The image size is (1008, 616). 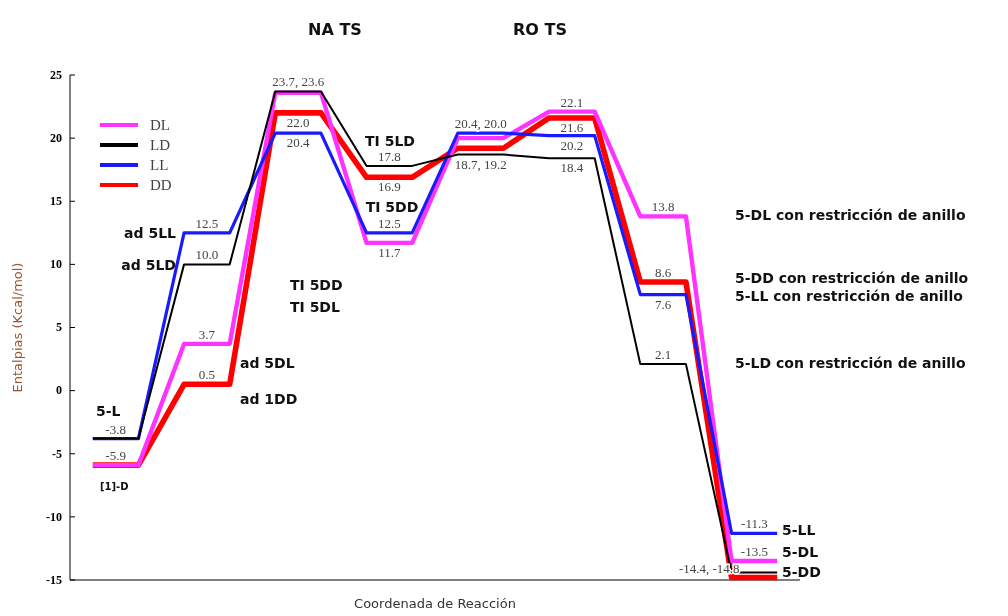 What do you see at coordinates (389, 252) in the screenshot?
I see `data-label: 11.7` at bounding box center [389, 252].